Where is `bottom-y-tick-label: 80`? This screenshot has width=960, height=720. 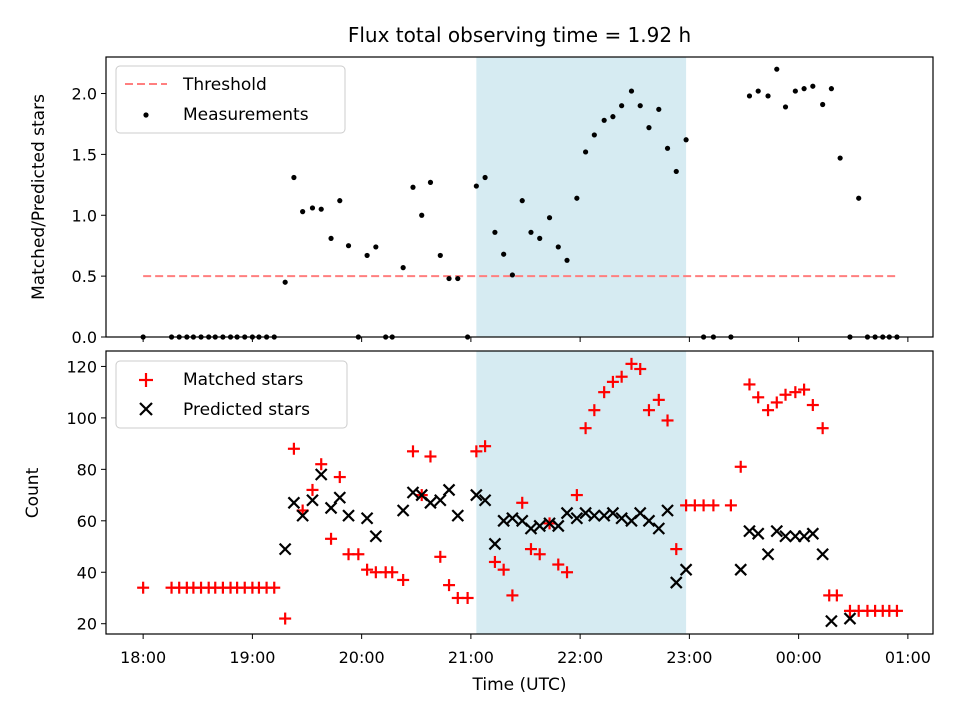
bottom-y-tick-label: 80 is located at coordinates (87, 469).